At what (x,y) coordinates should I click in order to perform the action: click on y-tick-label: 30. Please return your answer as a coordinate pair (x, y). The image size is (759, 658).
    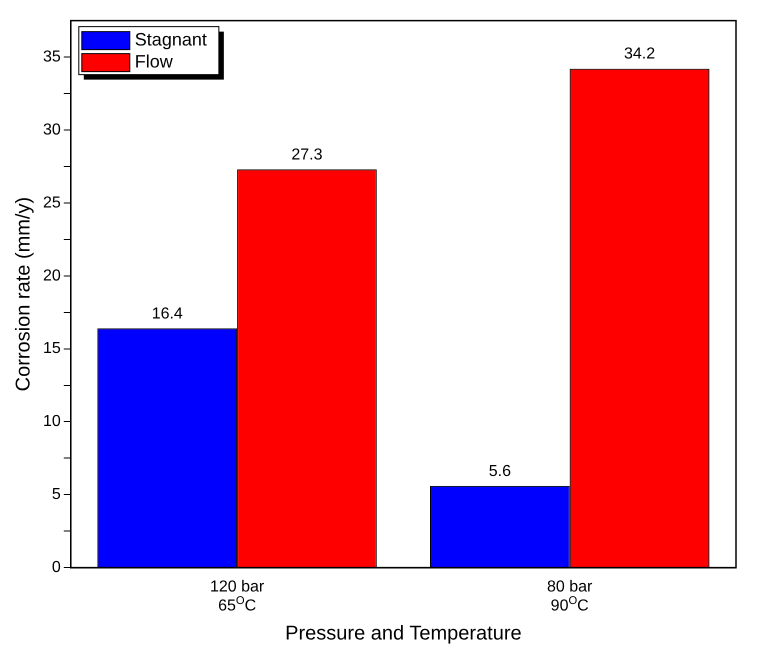
    Looking at the image, I should click on (52, 129).